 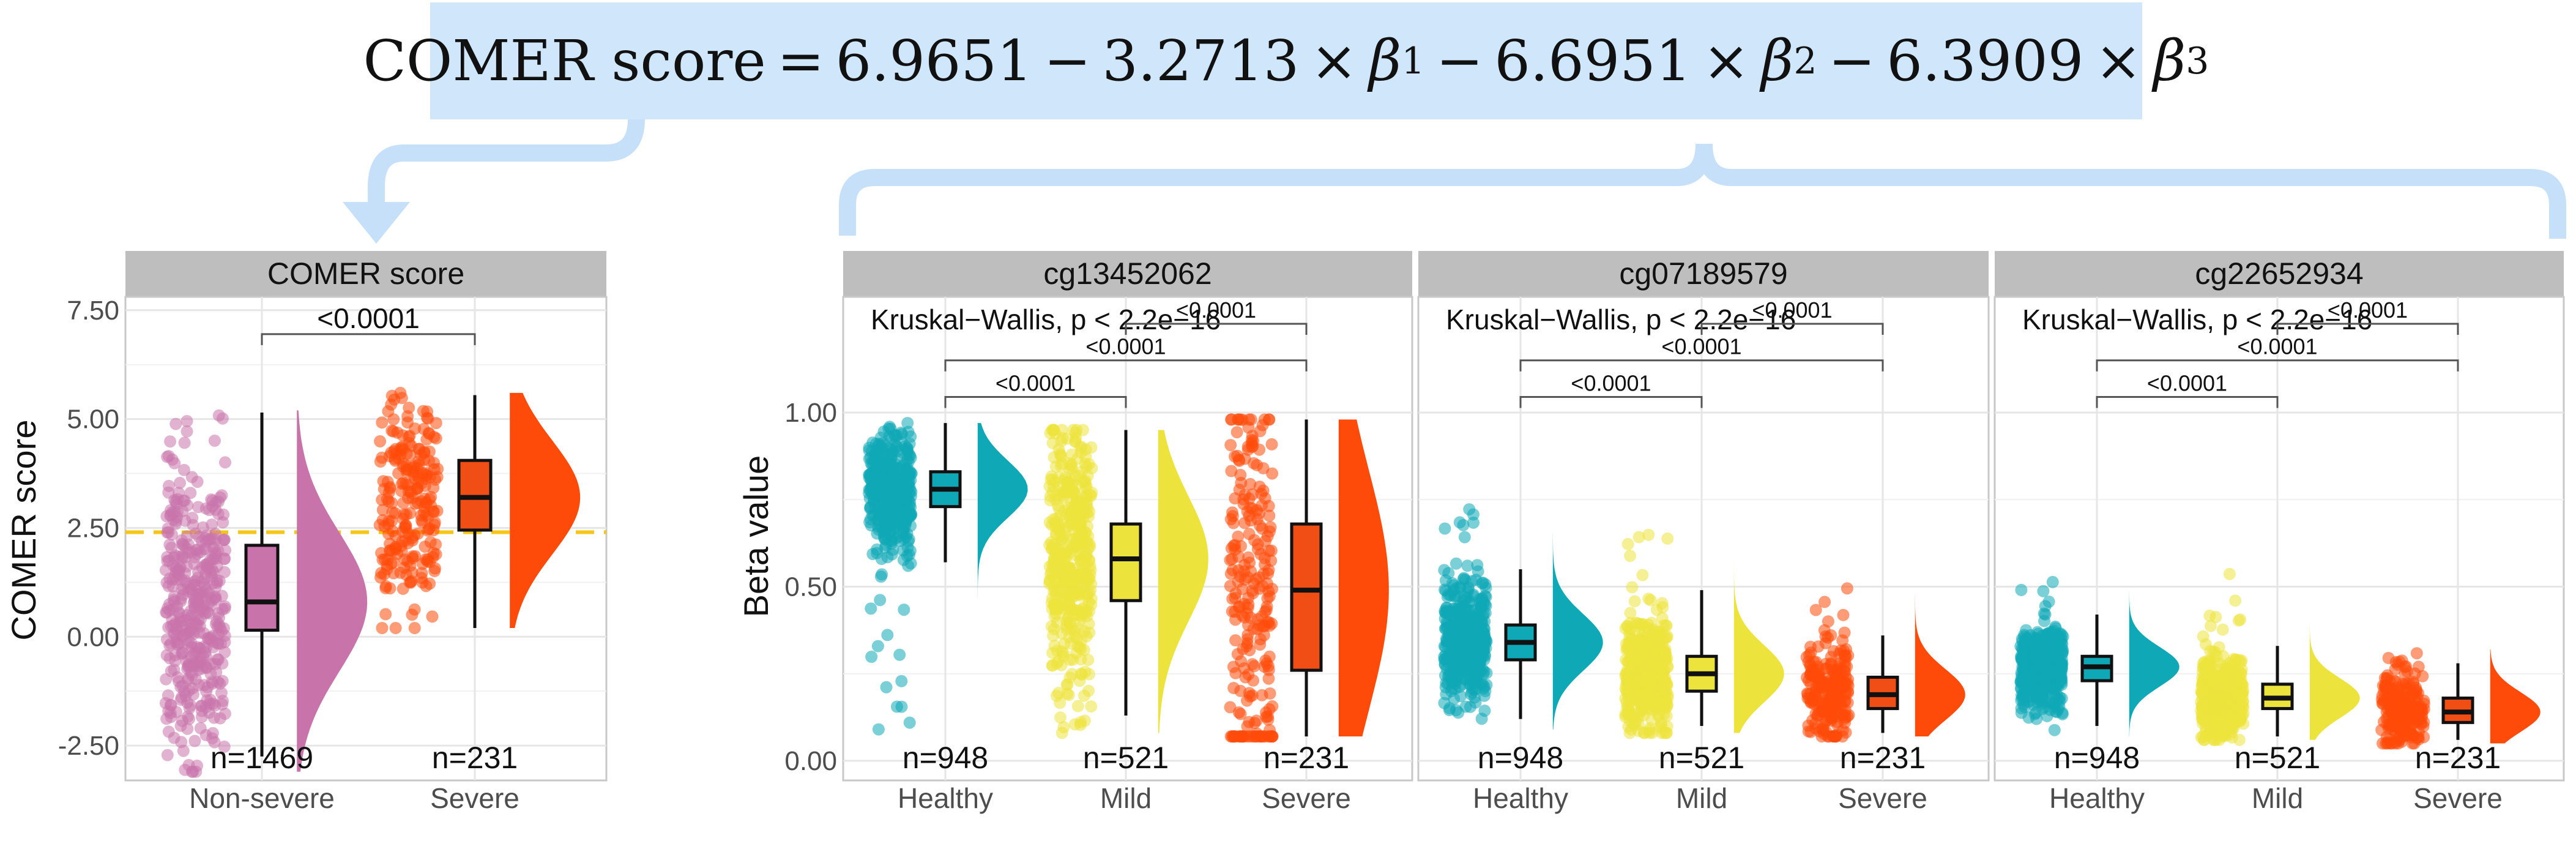 What do you see at coordinates (1611, 402) in the screenshot?
I see `significance-bracket` at bounding box center [1611, 402].